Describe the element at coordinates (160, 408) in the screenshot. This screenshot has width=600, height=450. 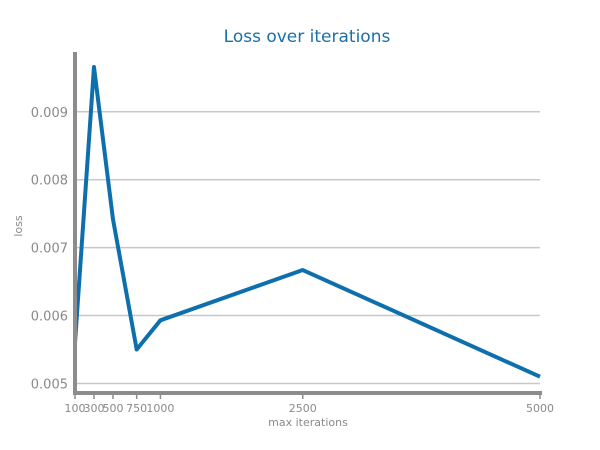
I see `x-tick-label: 1000` at that location.